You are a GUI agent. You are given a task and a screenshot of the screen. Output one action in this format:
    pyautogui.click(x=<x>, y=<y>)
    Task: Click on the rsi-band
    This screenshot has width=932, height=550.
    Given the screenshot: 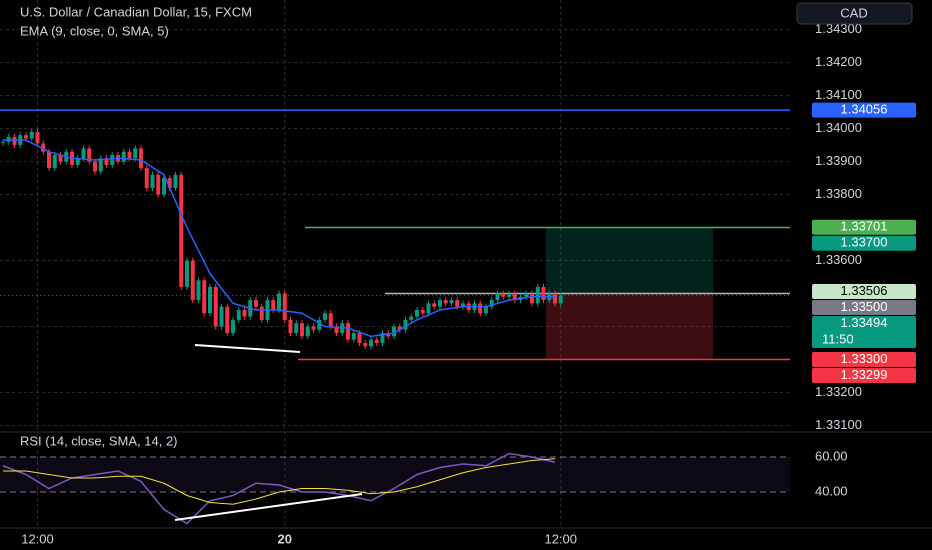 What is the action you would take?
    pyautogui.click(x=395, y=474)
    